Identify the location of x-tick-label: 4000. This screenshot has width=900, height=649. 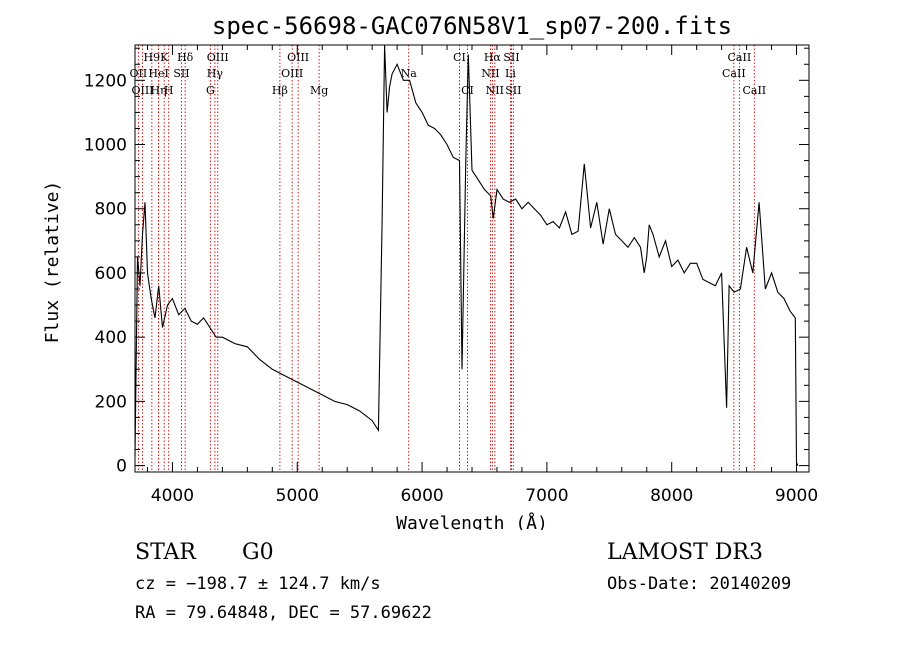
(172, 496).